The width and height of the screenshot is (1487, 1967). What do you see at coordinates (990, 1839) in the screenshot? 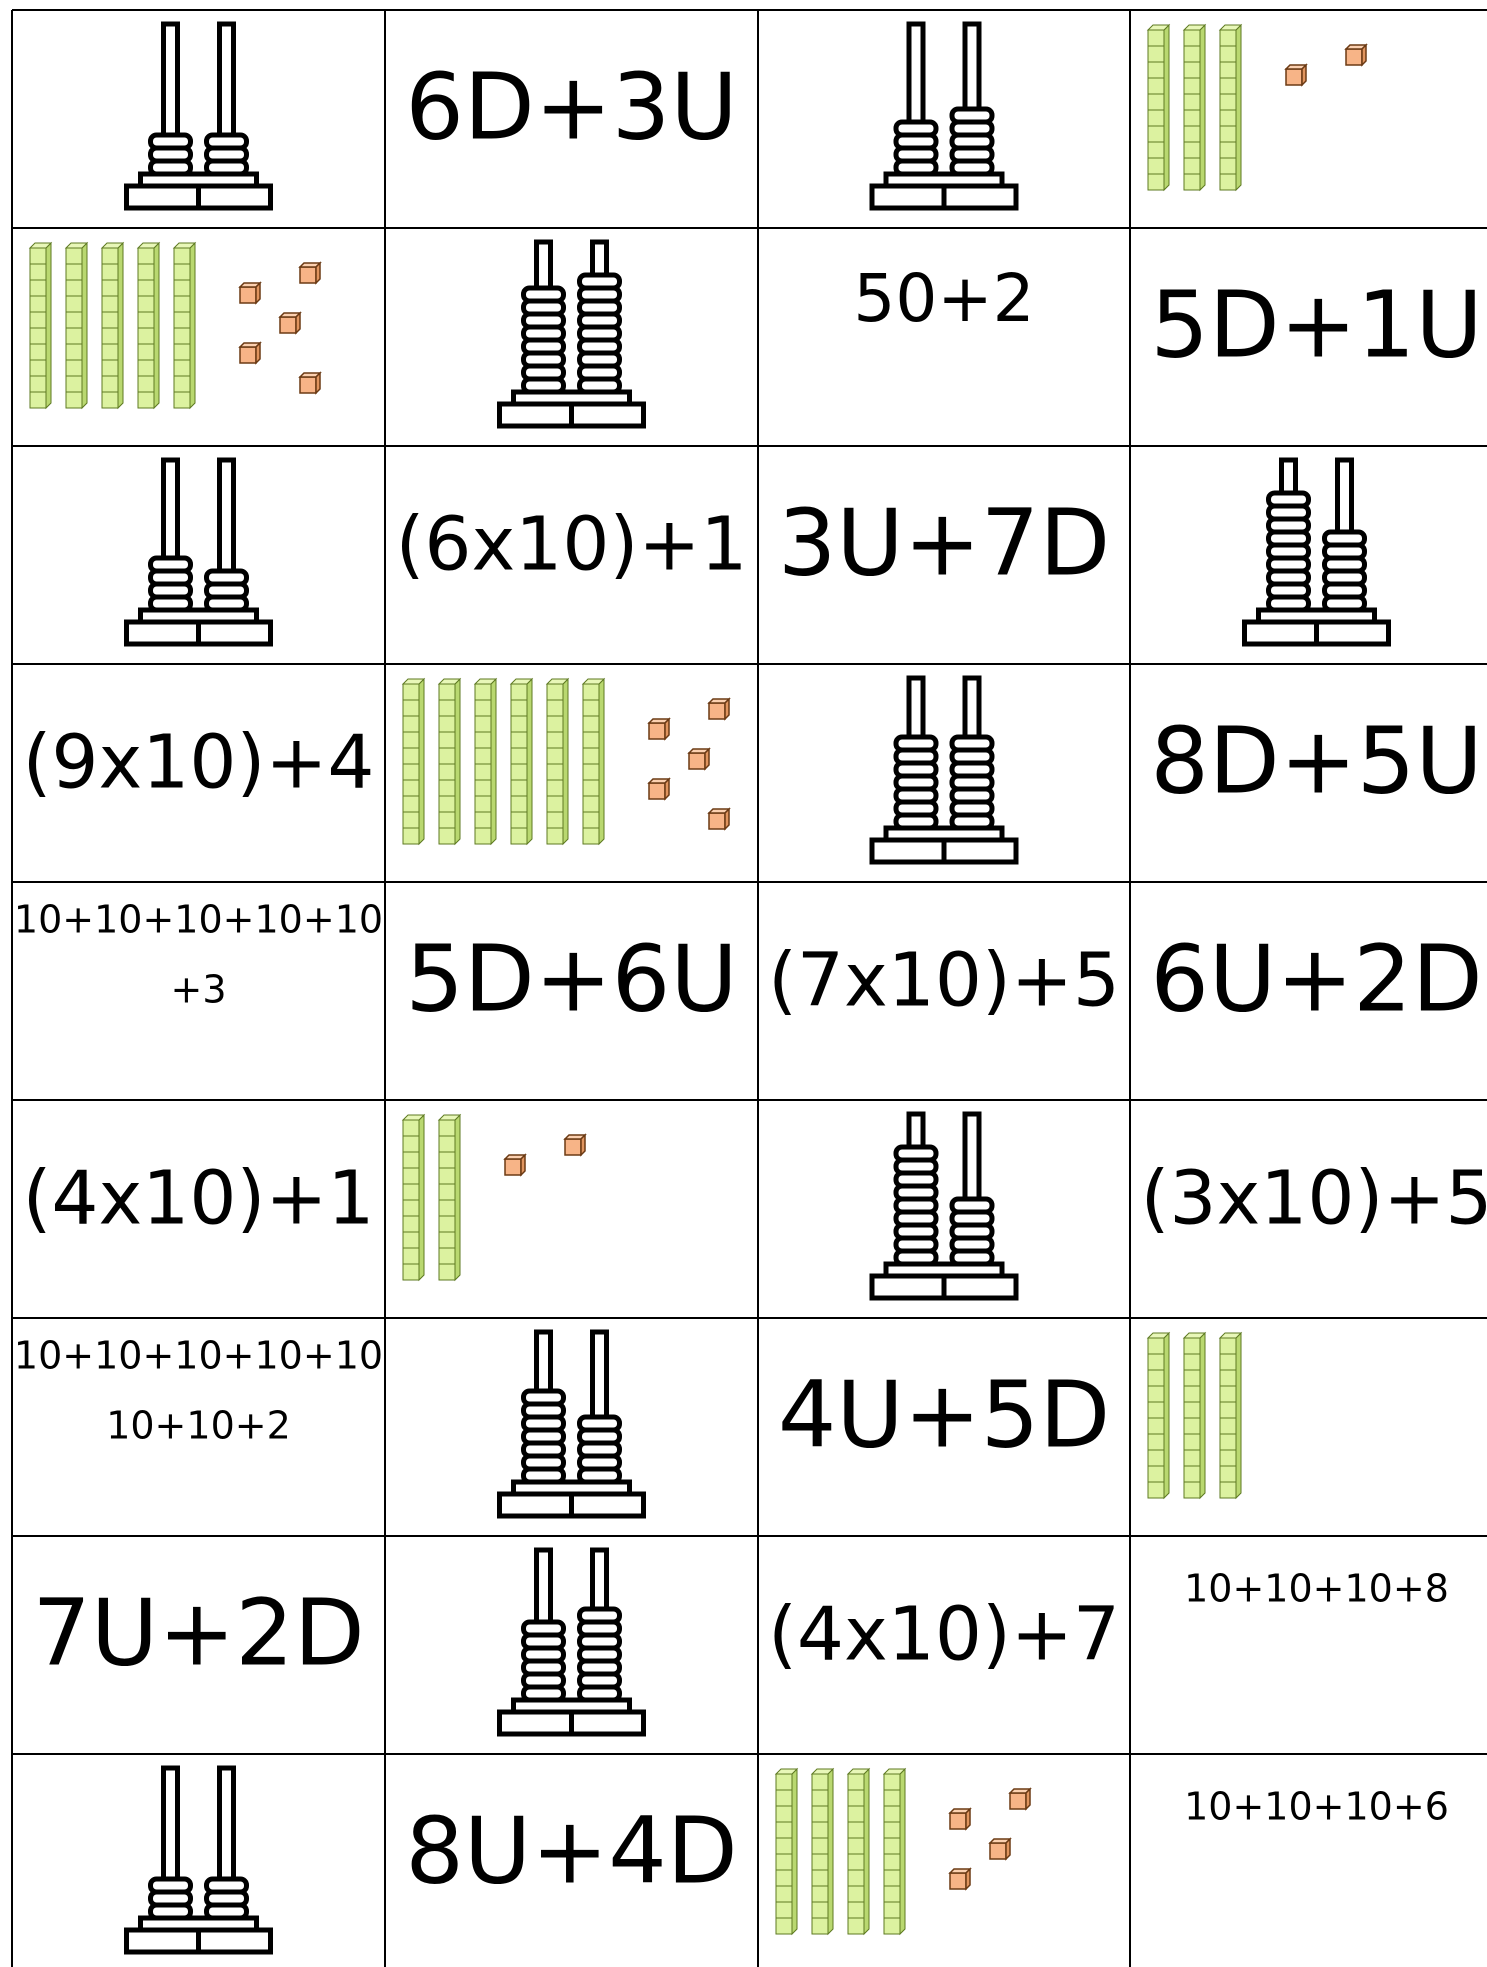
I see `unit-cubes` at bounding box center [990, 1839].